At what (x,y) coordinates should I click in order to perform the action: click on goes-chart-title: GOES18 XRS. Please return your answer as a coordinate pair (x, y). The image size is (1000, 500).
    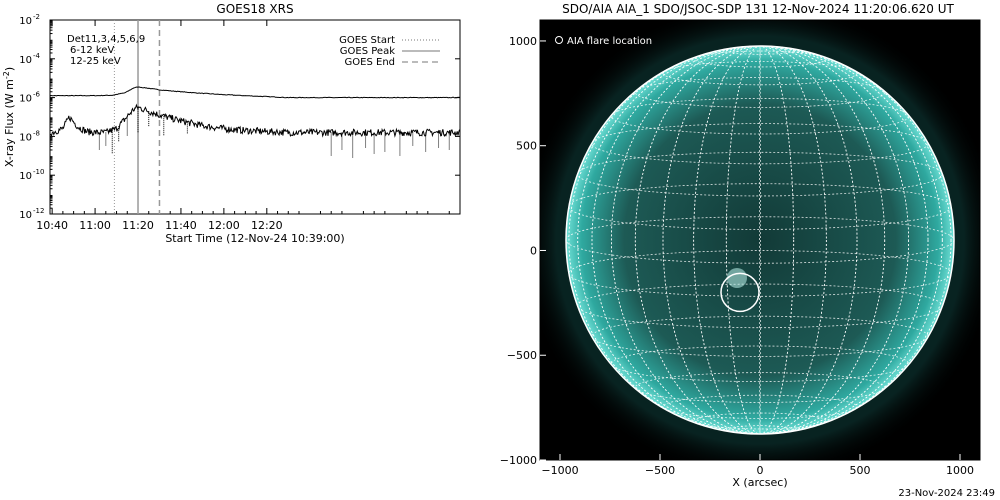
    Looking at the image, I should click on (254, 9).